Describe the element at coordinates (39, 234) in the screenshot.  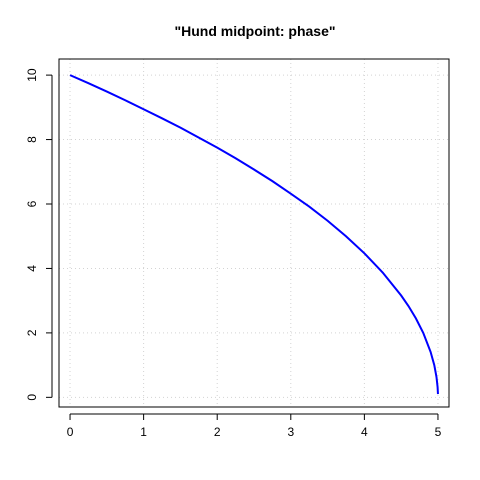
I see `y-axis: 0 2 4 6 8 10` at that location.